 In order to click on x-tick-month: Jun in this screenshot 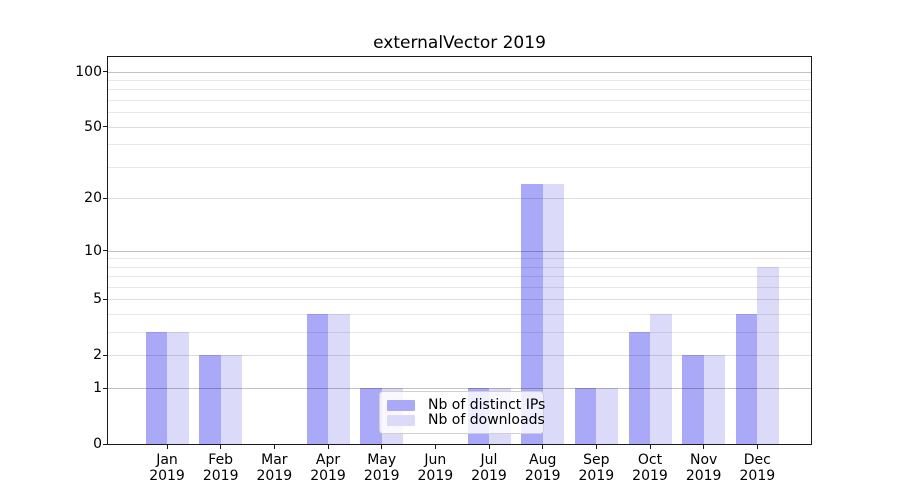, I will do `click(435, 460)`.